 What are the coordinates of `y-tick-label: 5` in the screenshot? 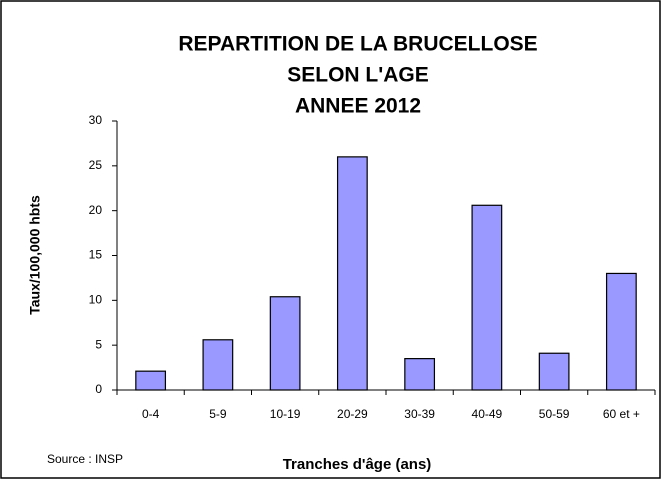 It's located at (98, 344).